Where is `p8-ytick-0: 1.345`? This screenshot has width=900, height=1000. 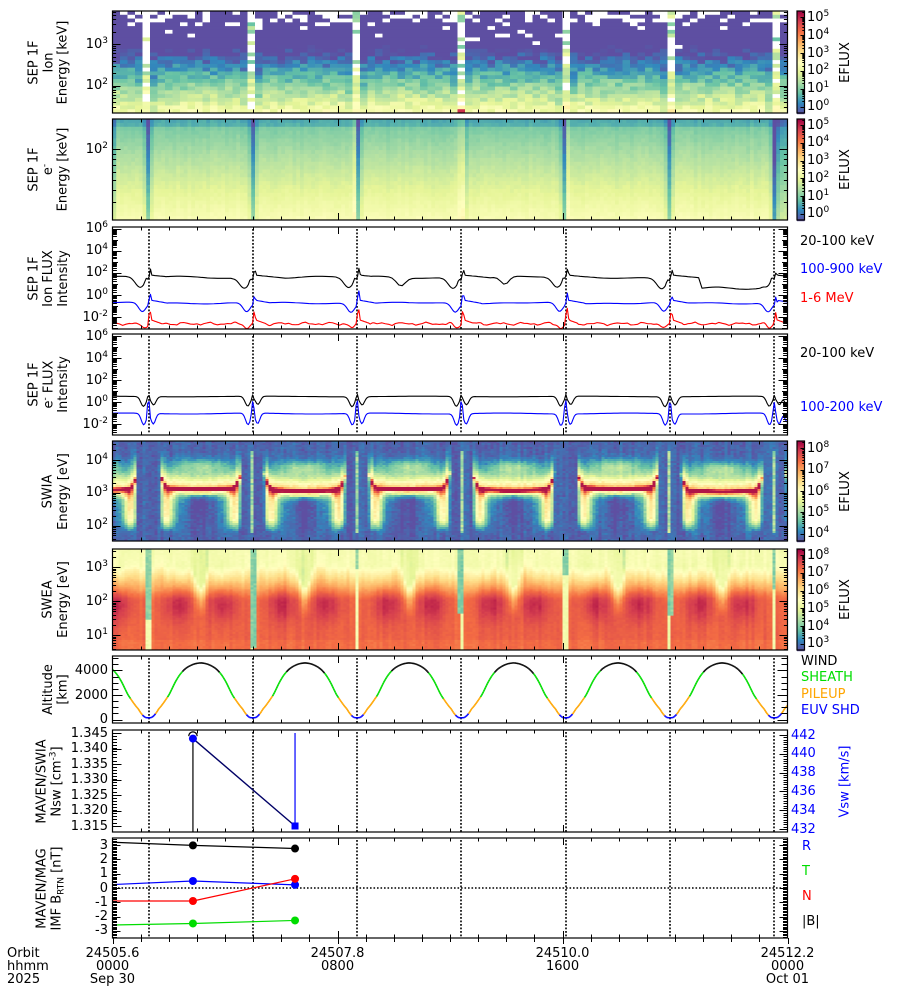 p8-ytick-0: 1.345 is located at coordinates (89, 733).